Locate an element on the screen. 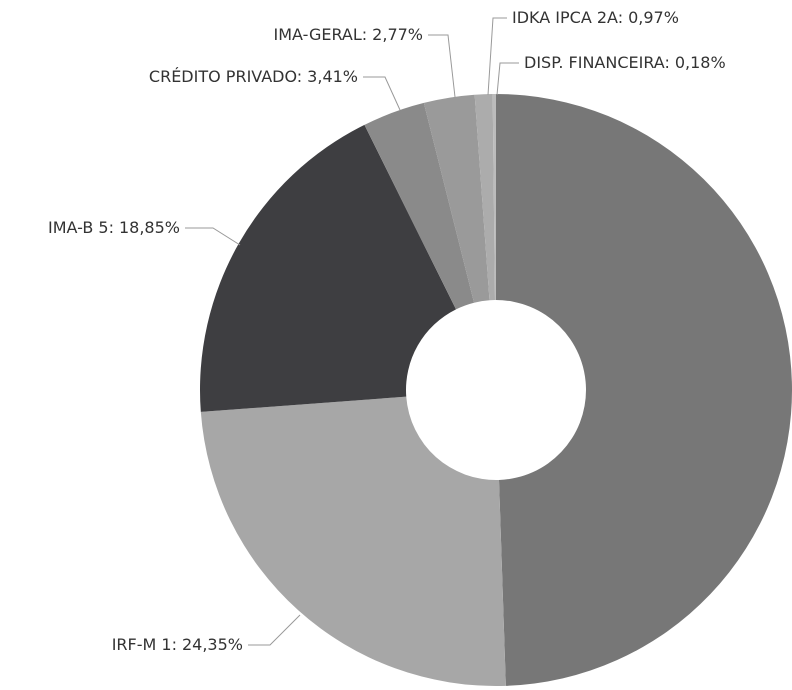 The height and width of the screenshot is (690, 792). slice-name: IDKA IPCA 2A: is located at coordinates (567, 17).